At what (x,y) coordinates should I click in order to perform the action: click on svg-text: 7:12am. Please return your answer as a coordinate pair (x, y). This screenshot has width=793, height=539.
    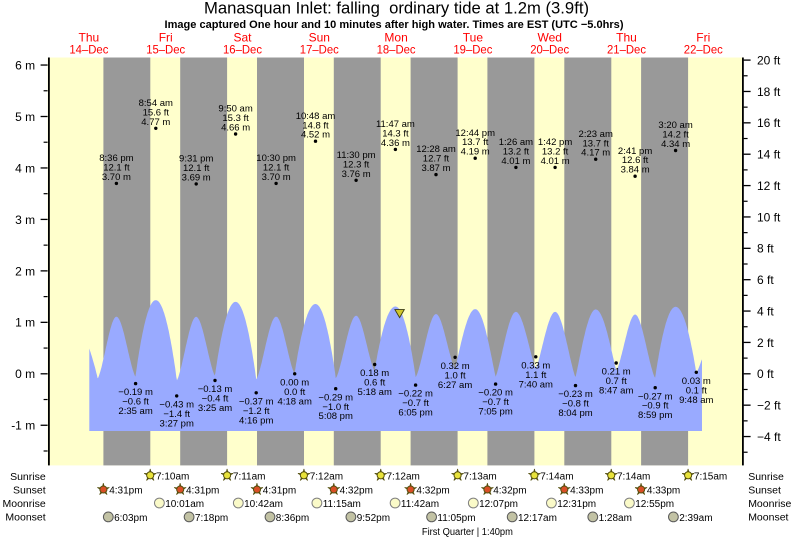
    Looking at the image, I should click on (326, 476).